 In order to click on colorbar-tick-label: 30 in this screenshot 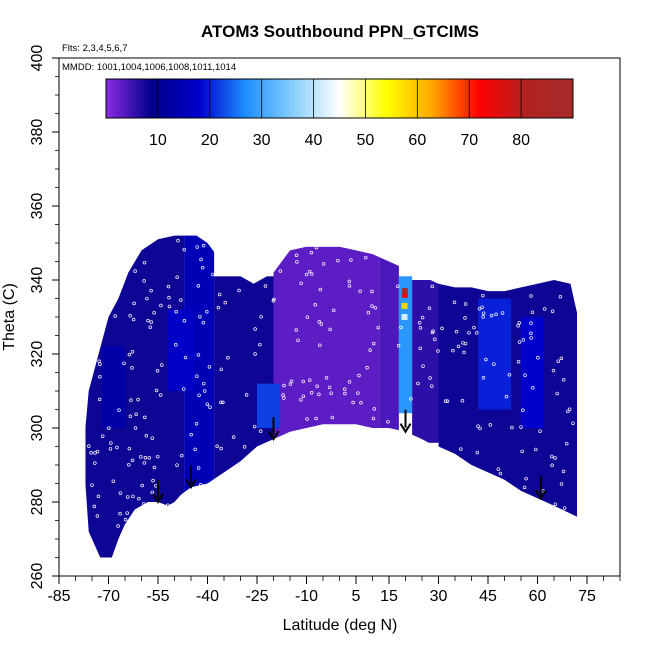, I will do `click(262, 140)`.